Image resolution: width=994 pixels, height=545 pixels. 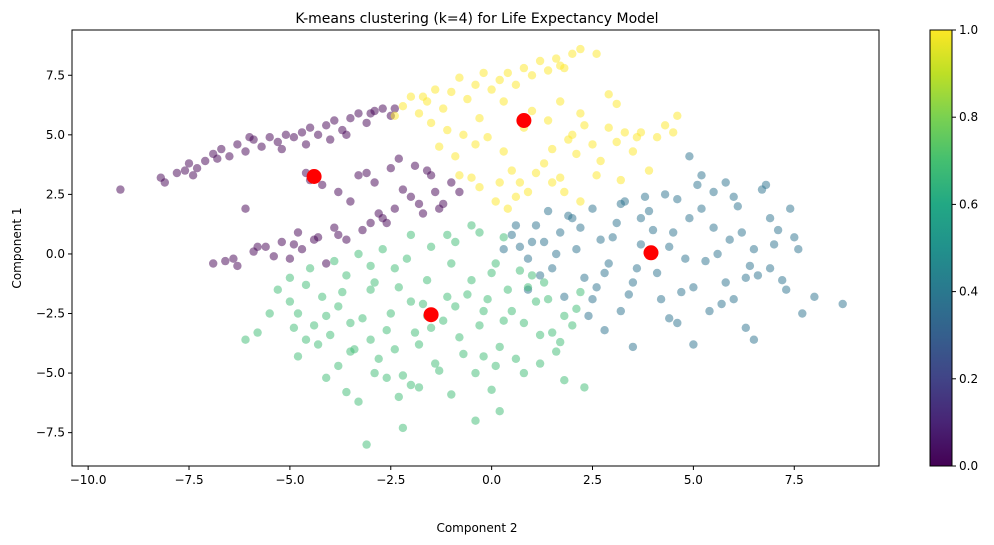 What do you see at coordinates (289, 480) in the screenshot?
I see `x-tick-label-2: −5.0` at bounding box center [289, 480].